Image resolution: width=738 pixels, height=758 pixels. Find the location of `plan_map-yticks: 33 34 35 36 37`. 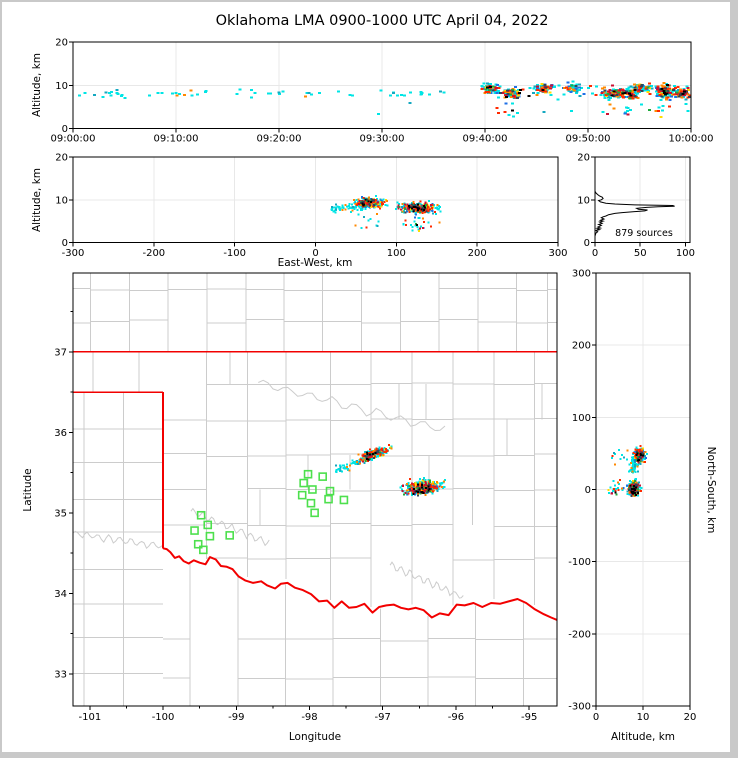

plan_map-yticks: 33 34 35 36 37 is located at coordinates (63, 495).